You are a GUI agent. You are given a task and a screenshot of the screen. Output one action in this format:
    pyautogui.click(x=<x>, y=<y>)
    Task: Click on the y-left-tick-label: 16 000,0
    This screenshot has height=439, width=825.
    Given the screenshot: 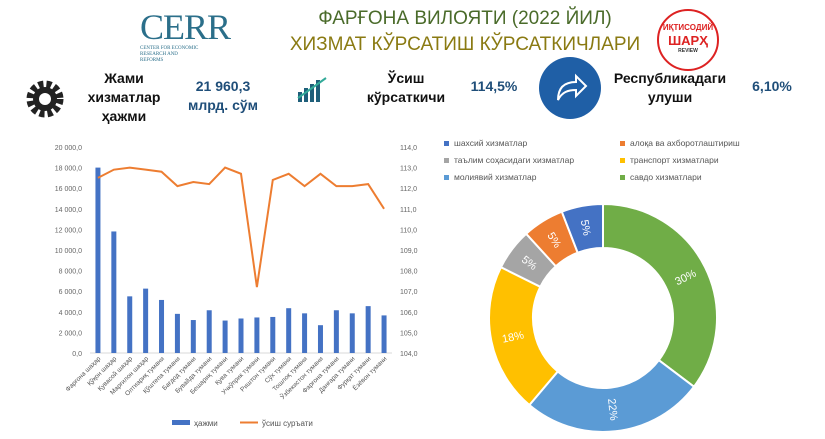 What is the action you would take?
    pyautogui.click(x=68, y=189)
    